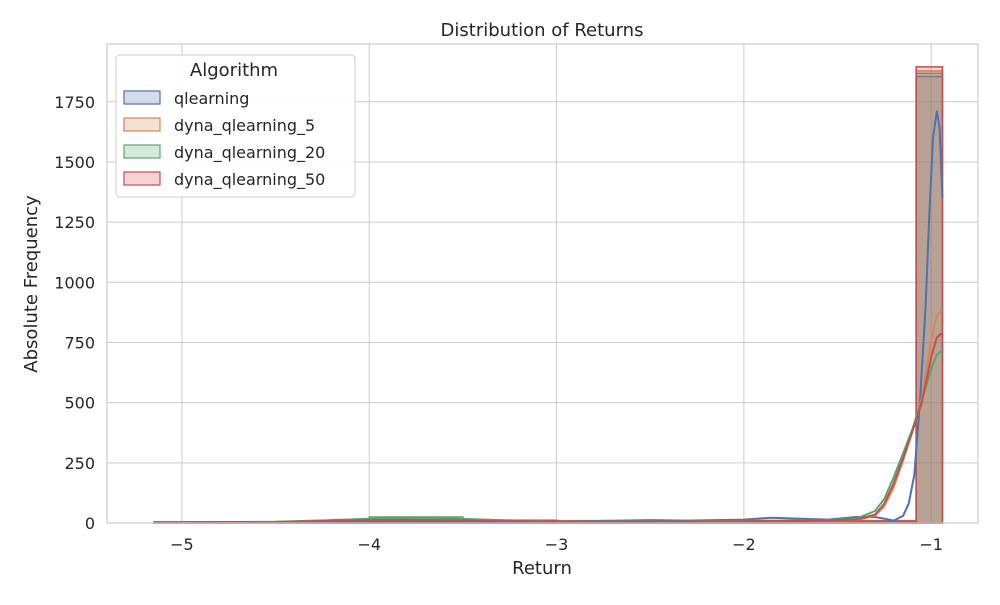  I want to click on y-tick-label: 500, so click(79, 403).